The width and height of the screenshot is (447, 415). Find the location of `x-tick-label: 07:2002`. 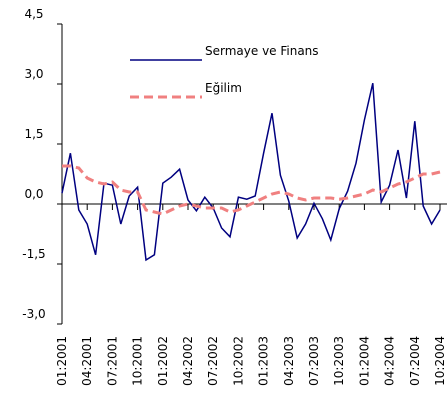

x-tick-label: 07:2002 is located at coordinates (213, 361).